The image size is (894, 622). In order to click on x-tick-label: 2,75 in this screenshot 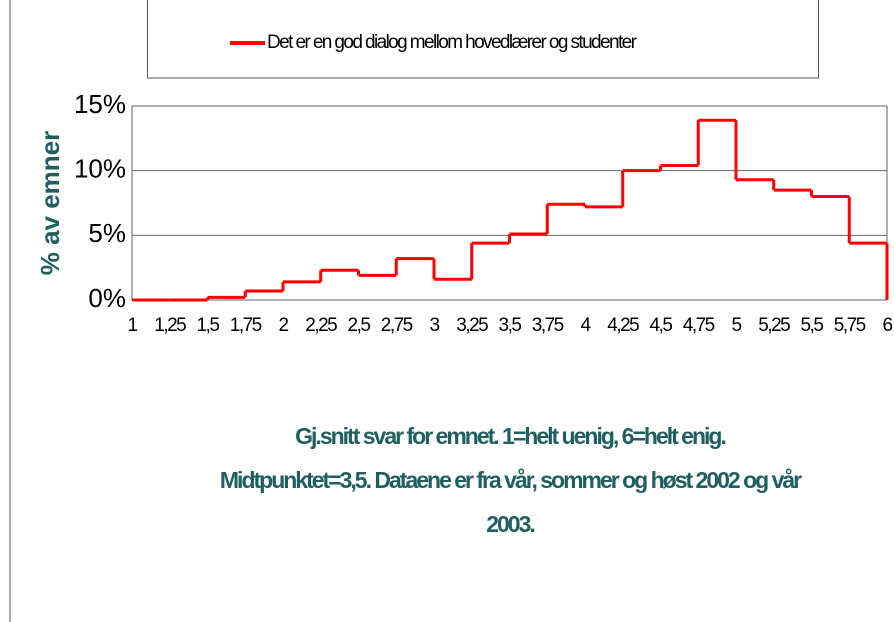, I will do `click(397, 325)`.